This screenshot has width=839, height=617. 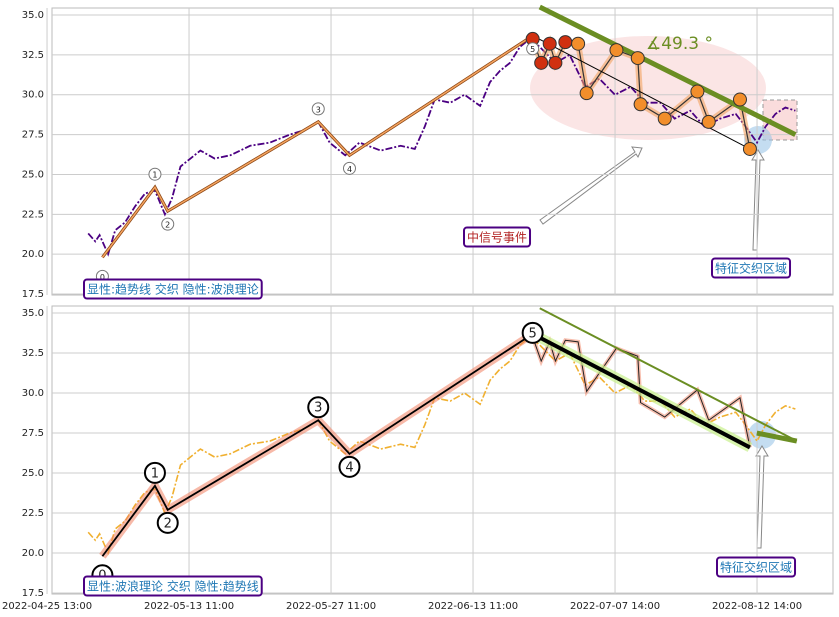 What do you see at coordinates (679, 44) in the screenshot?
I see `angle-label: ∡49.3 °` at bounding box center [679, 44].